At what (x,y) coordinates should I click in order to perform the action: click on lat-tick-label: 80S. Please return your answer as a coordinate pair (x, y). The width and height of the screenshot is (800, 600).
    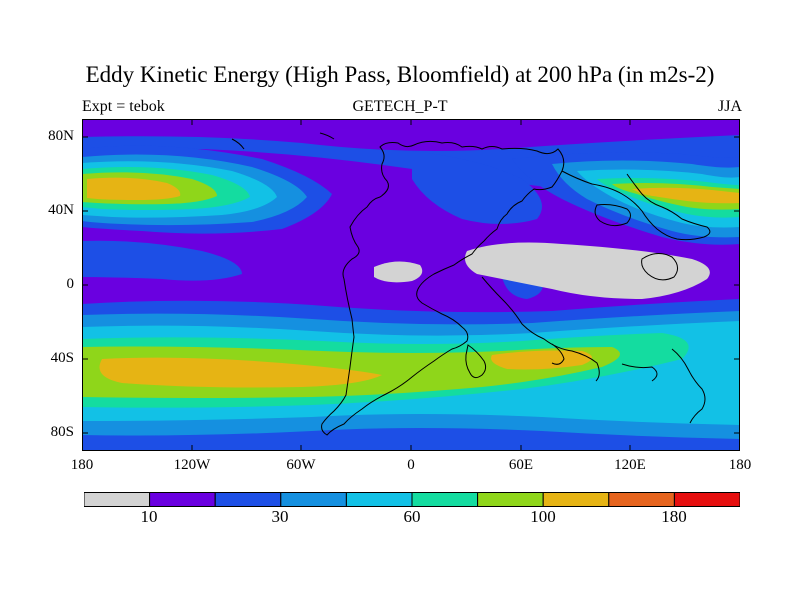
    Looking at the image, I should click on (62, 432).